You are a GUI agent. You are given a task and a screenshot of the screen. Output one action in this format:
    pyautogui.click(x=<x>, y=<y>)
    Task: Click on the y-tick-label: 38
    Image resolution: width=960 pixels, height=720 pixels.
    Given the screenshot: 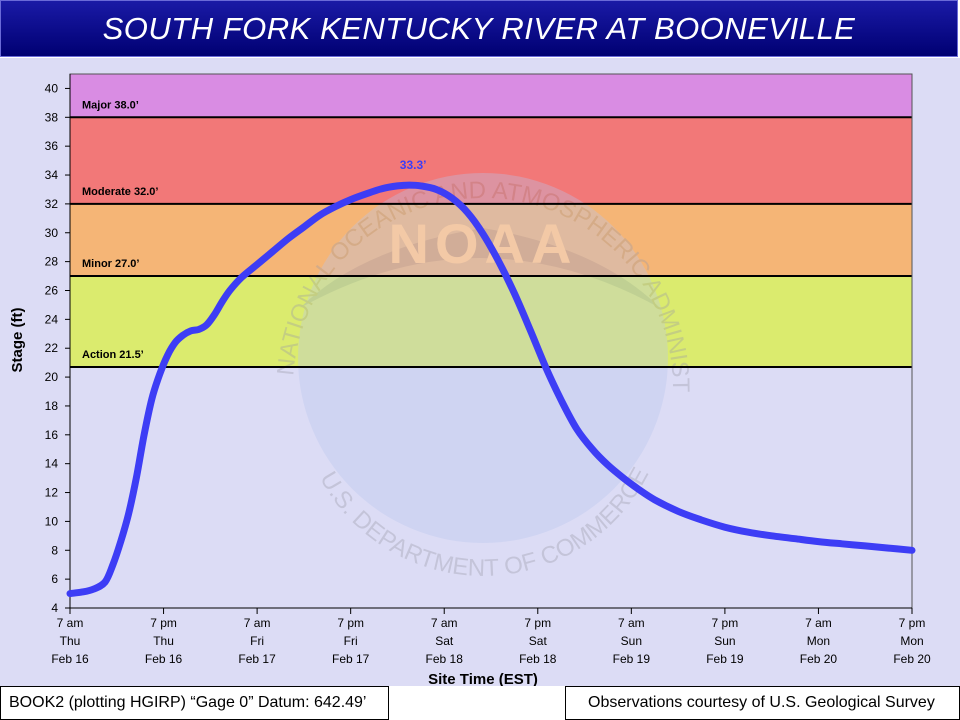 What is the action you would take?
    pyautogui.click(x=52, y=117)
    